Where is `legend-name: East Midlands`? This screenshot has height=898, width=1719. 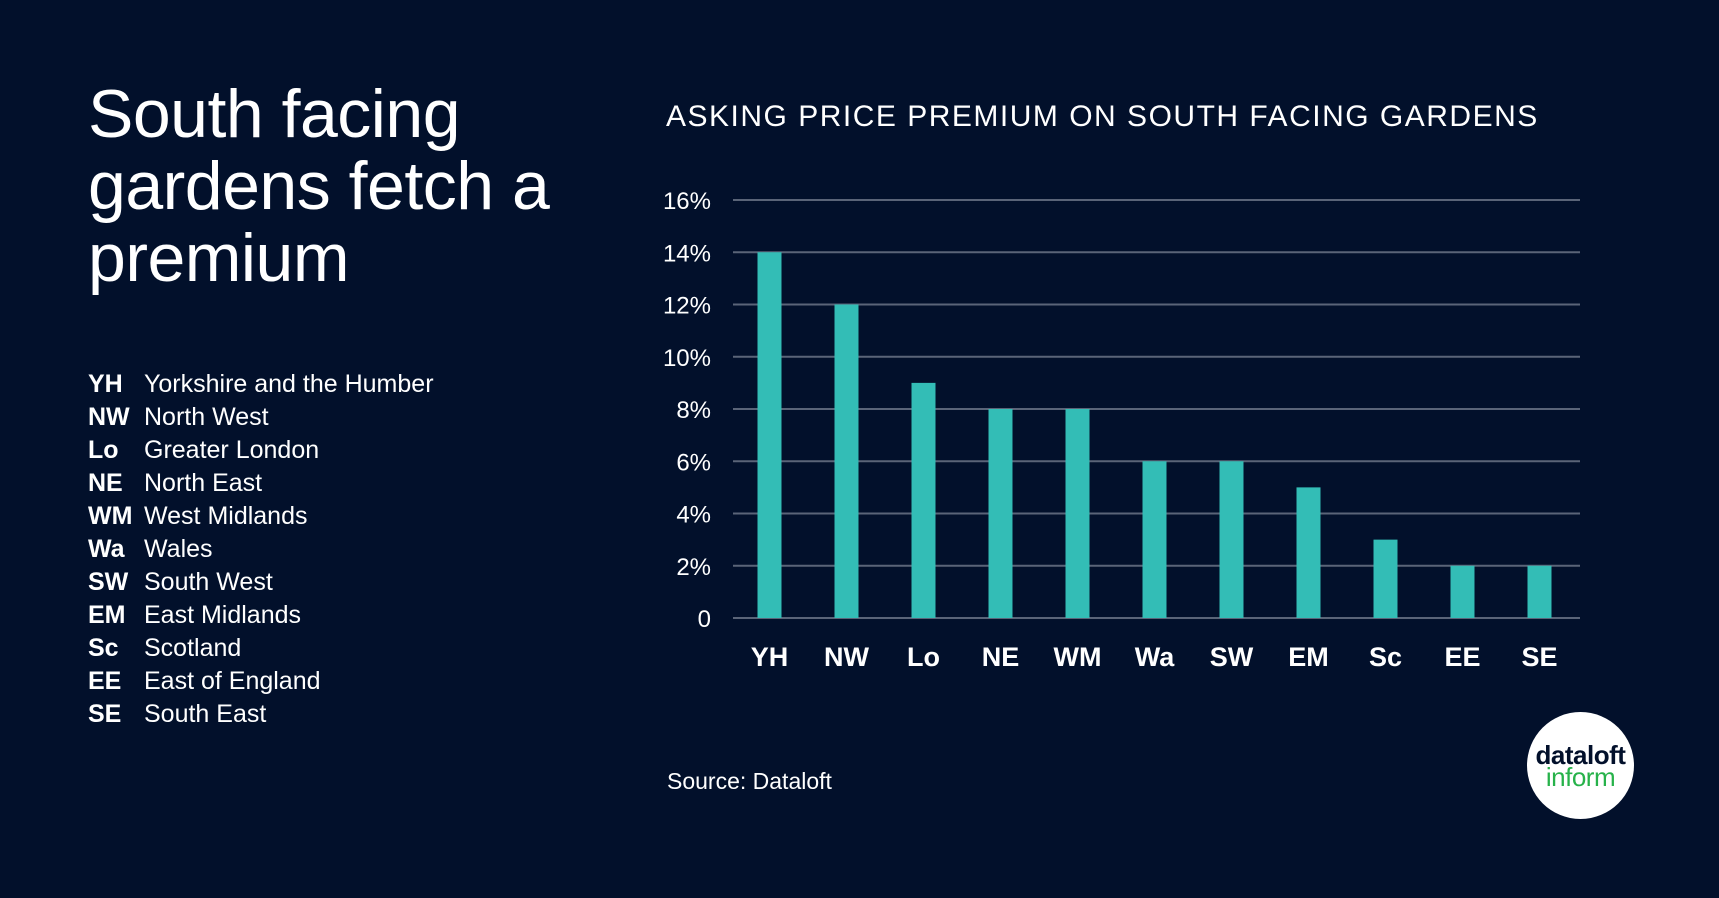 legend-name: East Midlands is located at coordinates (223, 615).